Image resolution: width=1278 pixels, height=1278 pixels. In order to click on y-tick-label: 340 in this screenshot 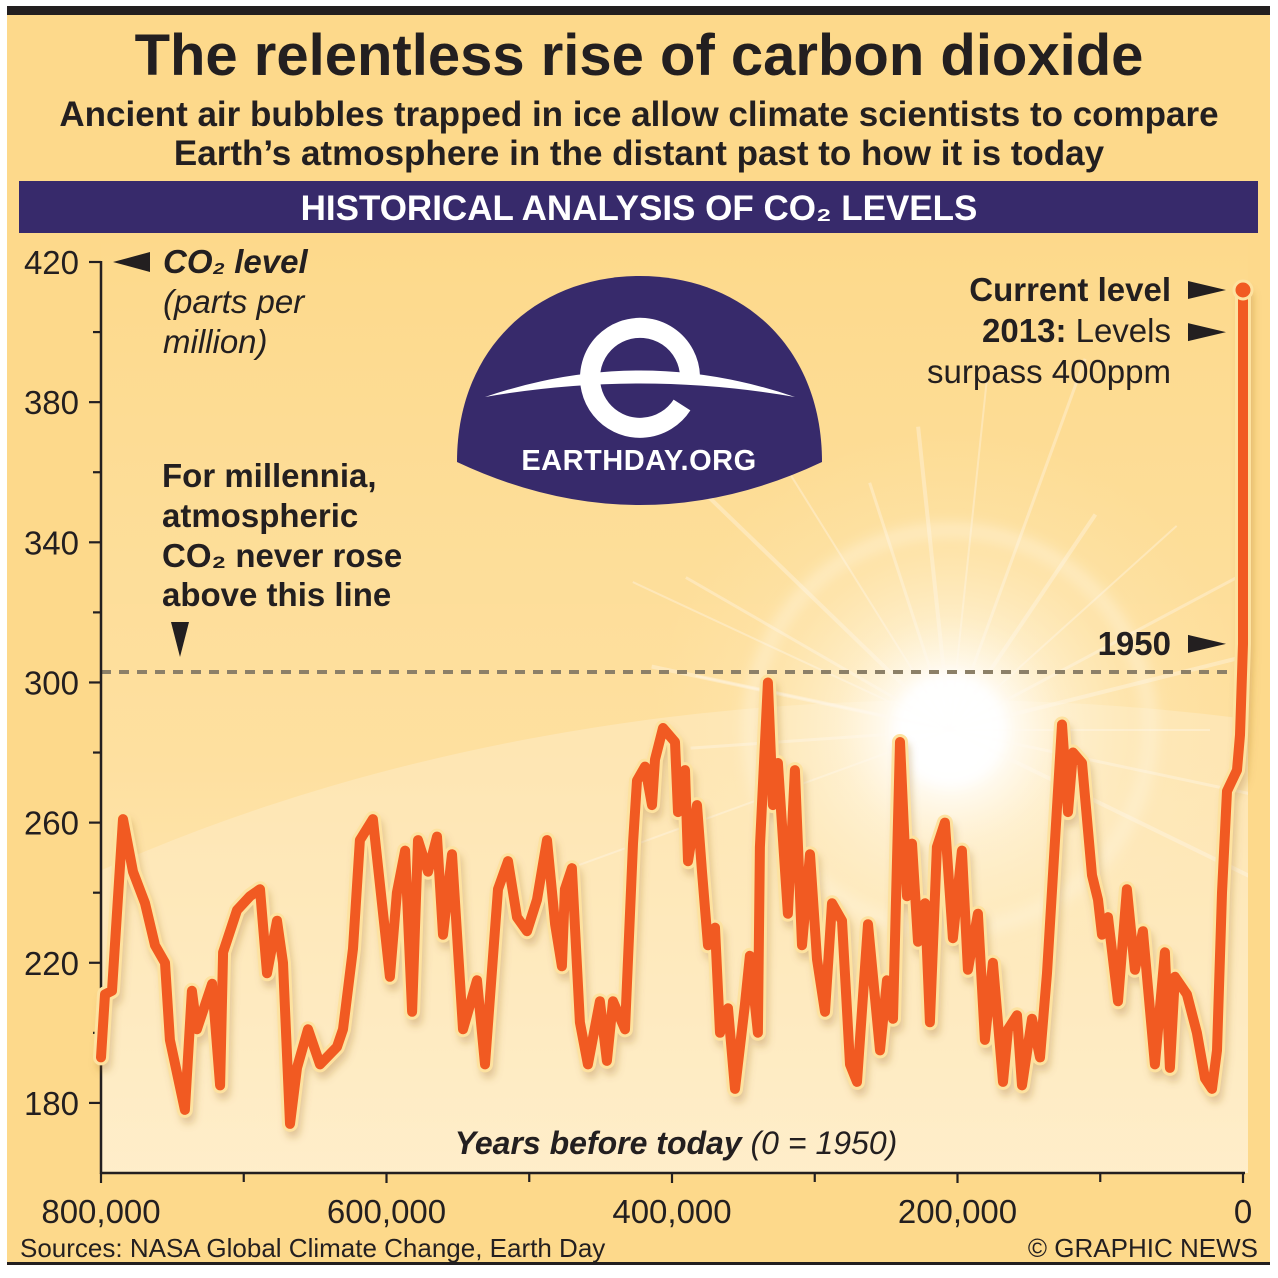, I will do `click(51, 542)`.